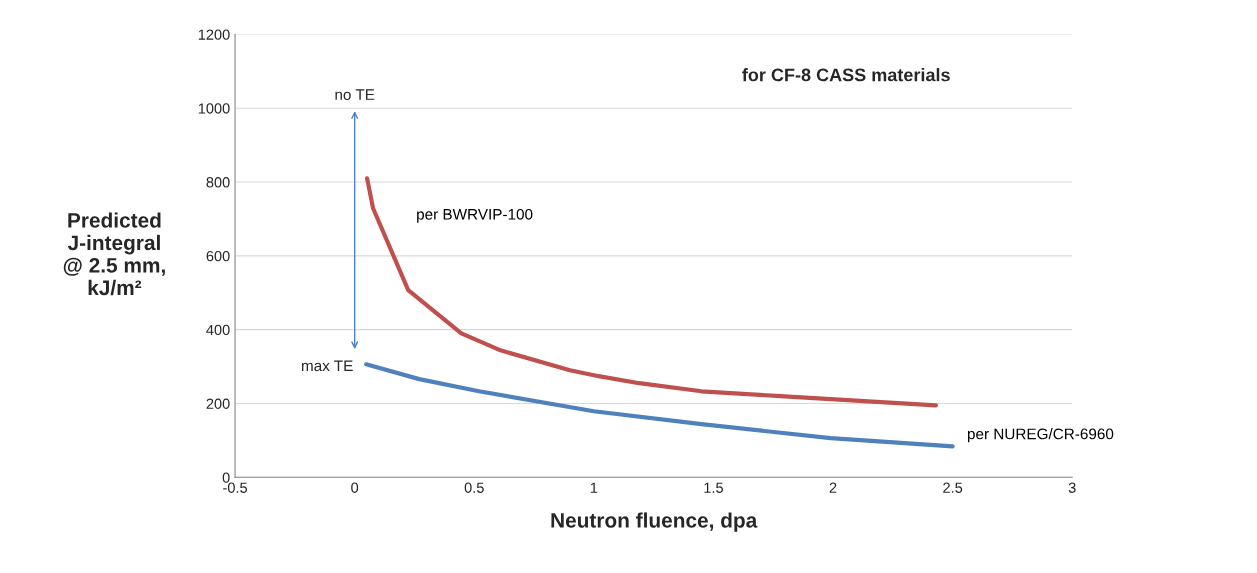 This screenshot has height=573, width=1257. I want to click on y-tick-label: 800, so click(218, 182).